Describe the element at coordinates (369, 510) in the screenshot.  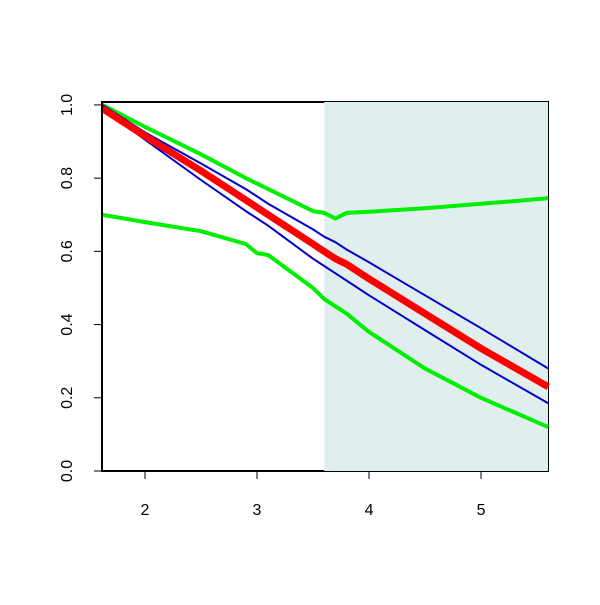
I see `x-tick-label: 4` at that location.